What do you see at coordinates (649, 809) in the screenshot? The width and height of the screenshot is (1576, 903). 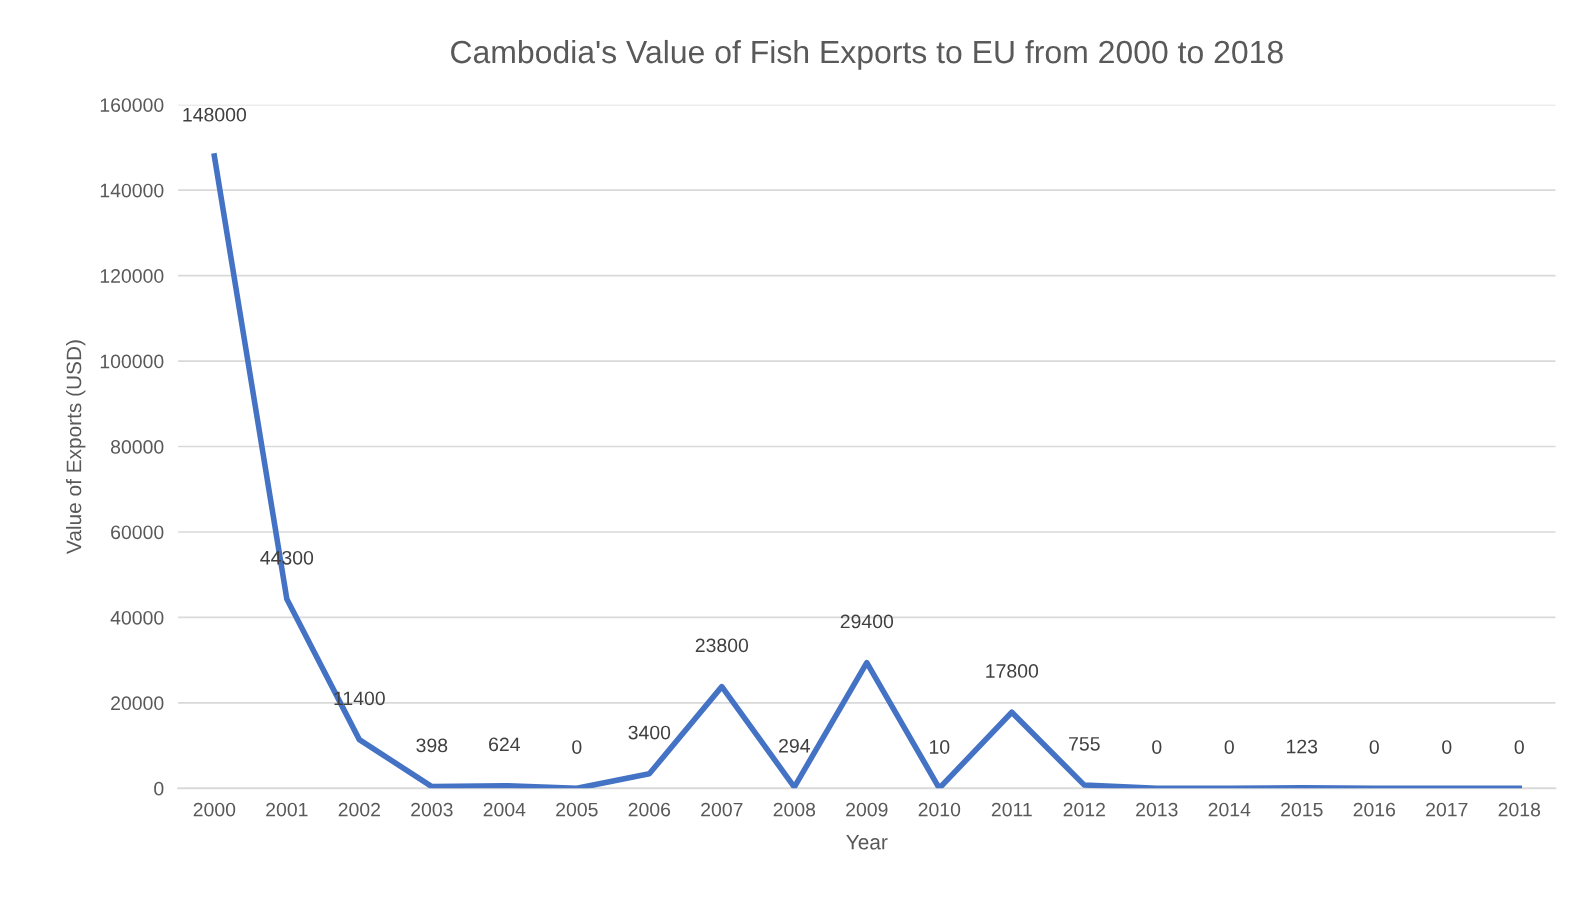 I see `x-tick-label: 2006` at bounding box center [649, 809].